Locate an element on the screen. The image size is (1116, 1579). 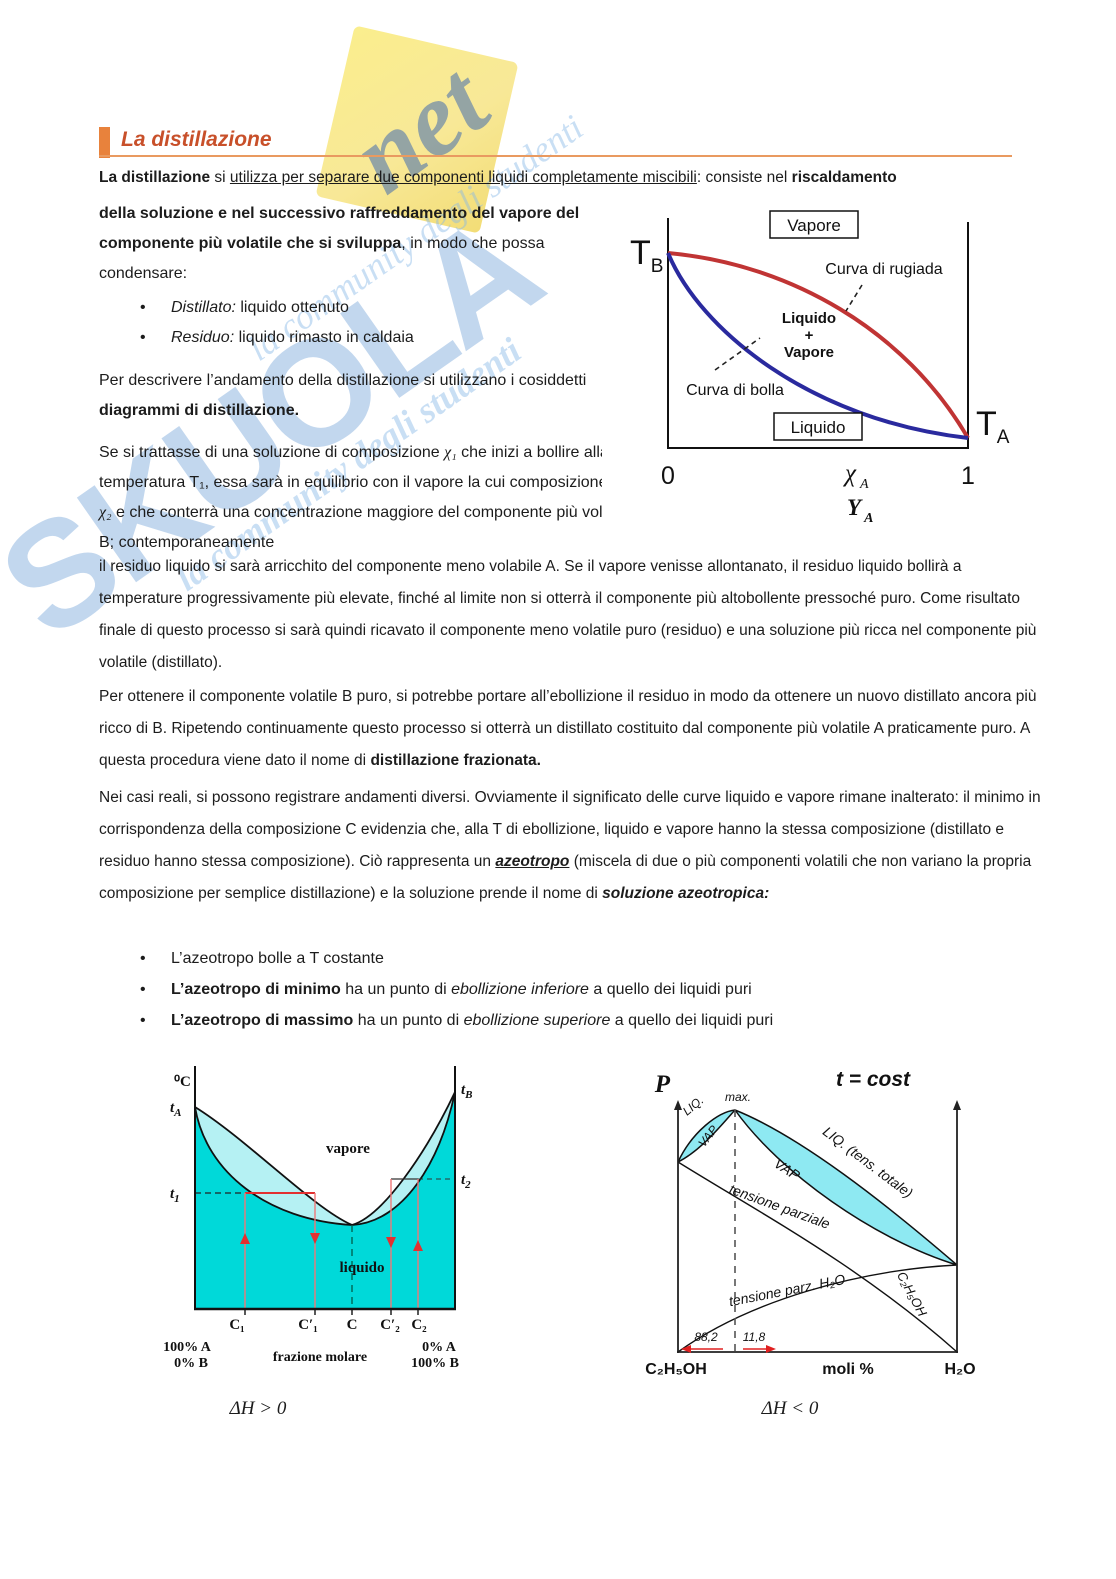
vap-curve-big is located at coordinates (846, 1187).